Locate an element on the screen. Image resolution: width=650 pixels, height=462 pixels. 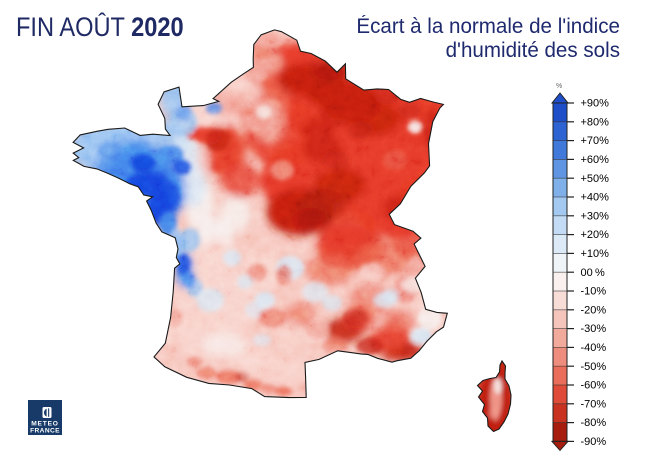
svg-text: -80% is located at coordinates (594, 423).